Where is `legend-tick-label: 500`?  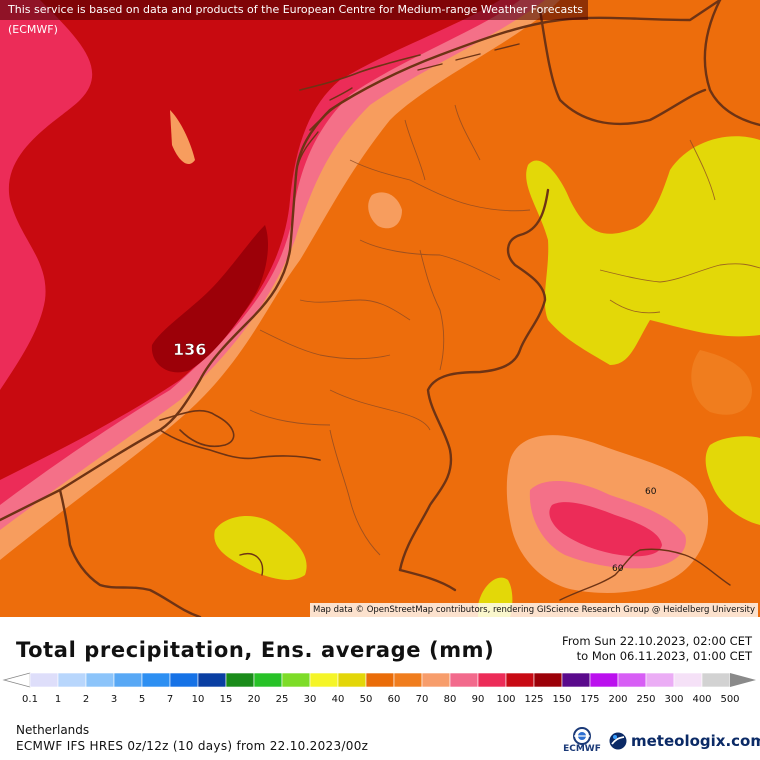
legend-tick-label: 500 is located at coordinates (729, 699).